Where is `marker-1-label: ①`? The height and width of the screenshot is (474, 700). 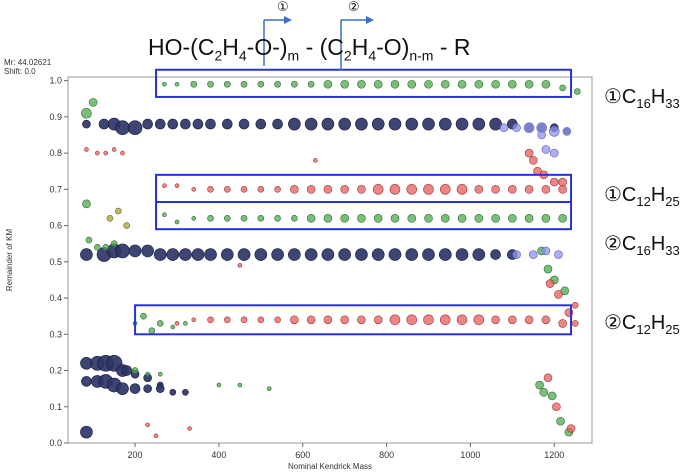
marker-1-label: ① is located at coordinates (283, 7).